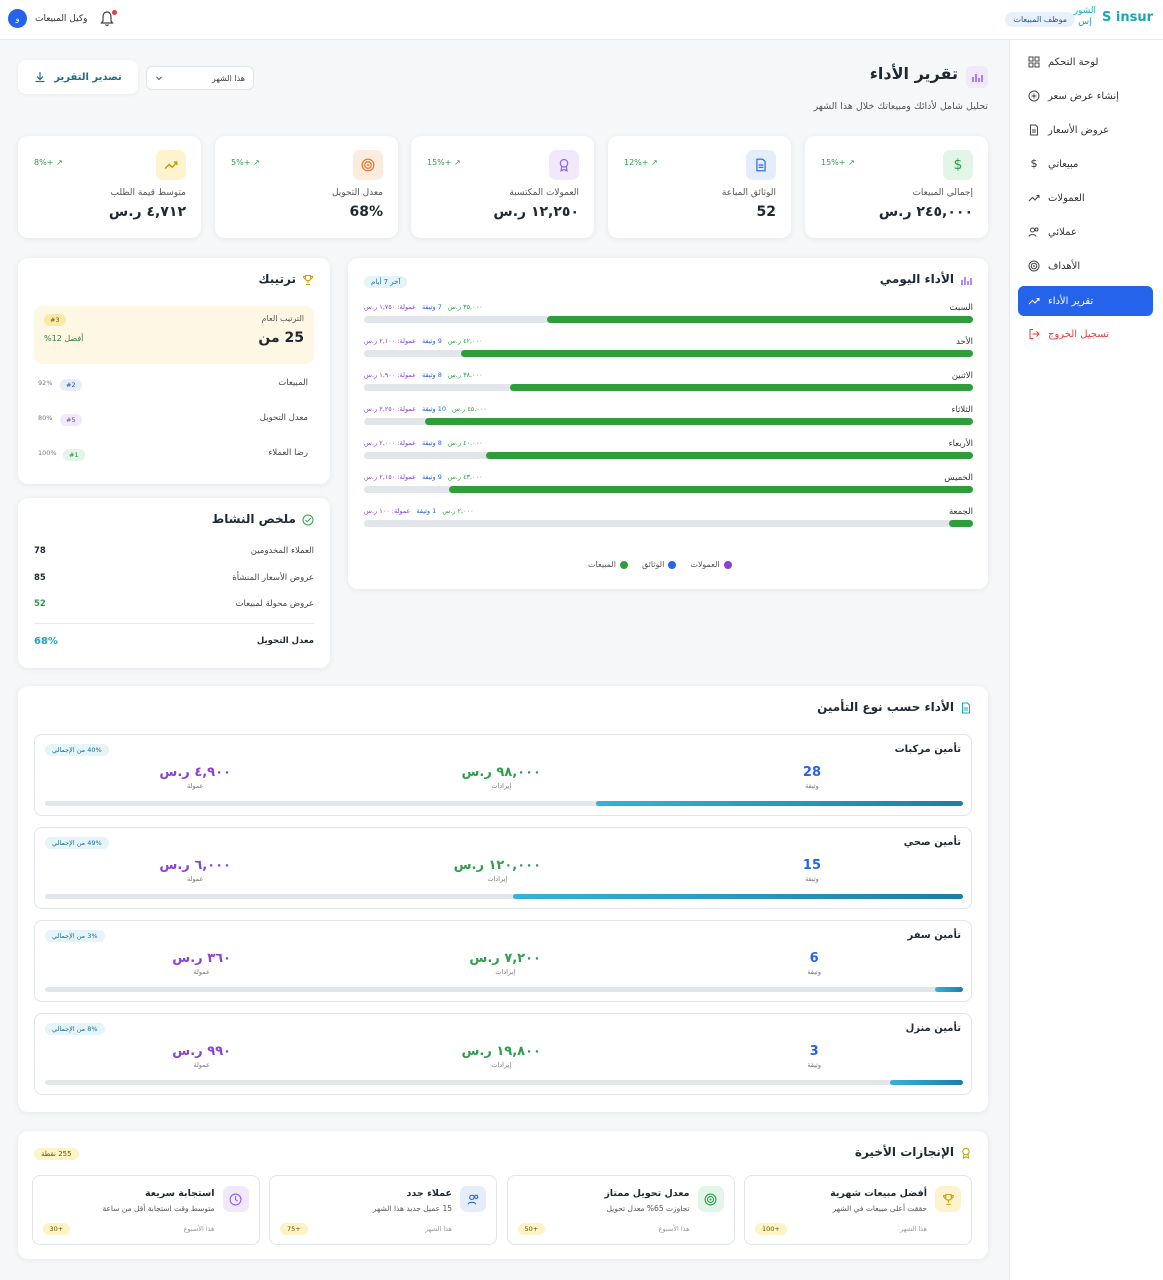 The width and height of the screenshot is (1163, 1280). I want to click on stat-label: العمولات المكتسبة, so click(544, 193).